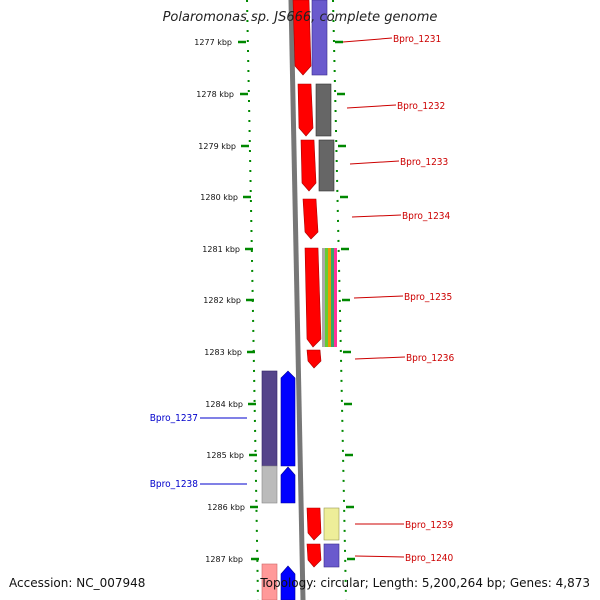  I want to click on gene-label-bpro-1237: Bpro_1237, so click(174, 418).